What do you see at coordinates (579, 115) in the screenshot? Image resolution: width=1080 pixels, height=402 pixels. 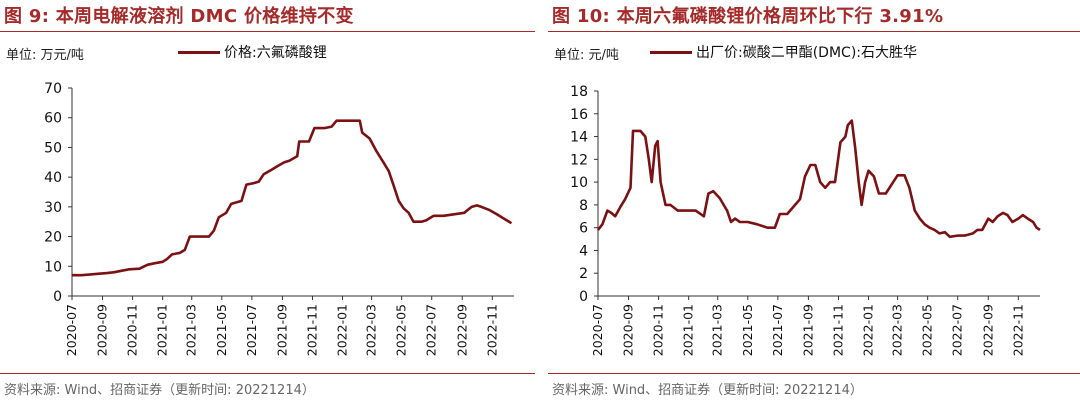 I see `y-tick-label: 16` at bounding box center [579, 115].